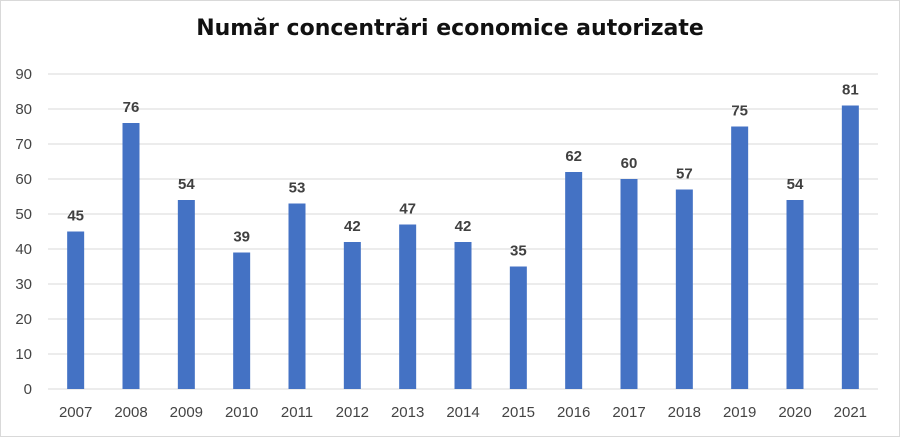 The image size is (900, 437). I want to click on x-tick-label: 2019, so click(739, 412).